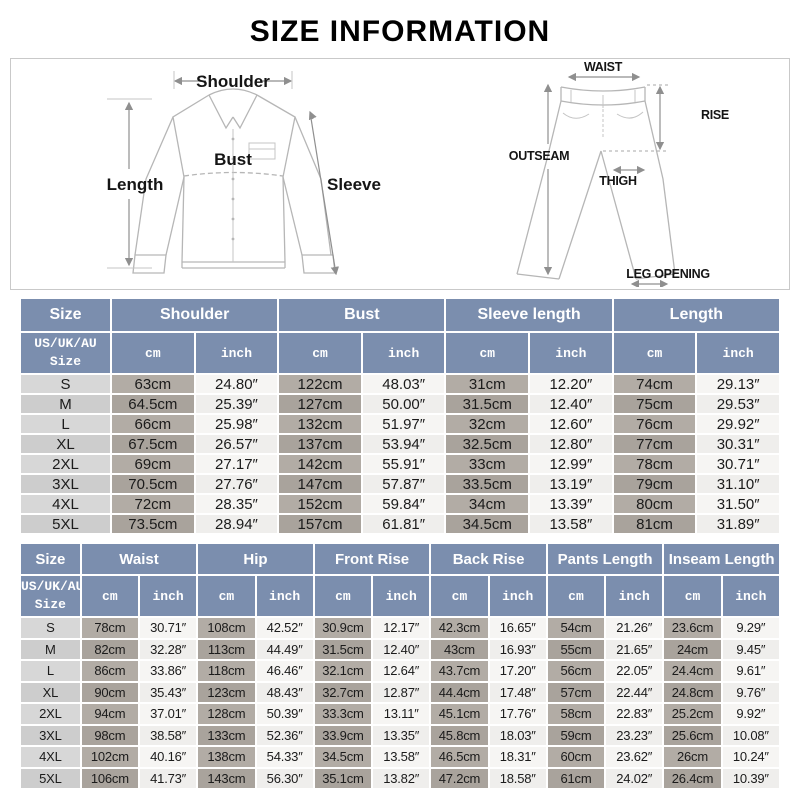 This screenshot has height=800, width=800. Describe the element at coordinates (284, 735) in the screenshot. I see `inch-value: 52.36″` at that location.